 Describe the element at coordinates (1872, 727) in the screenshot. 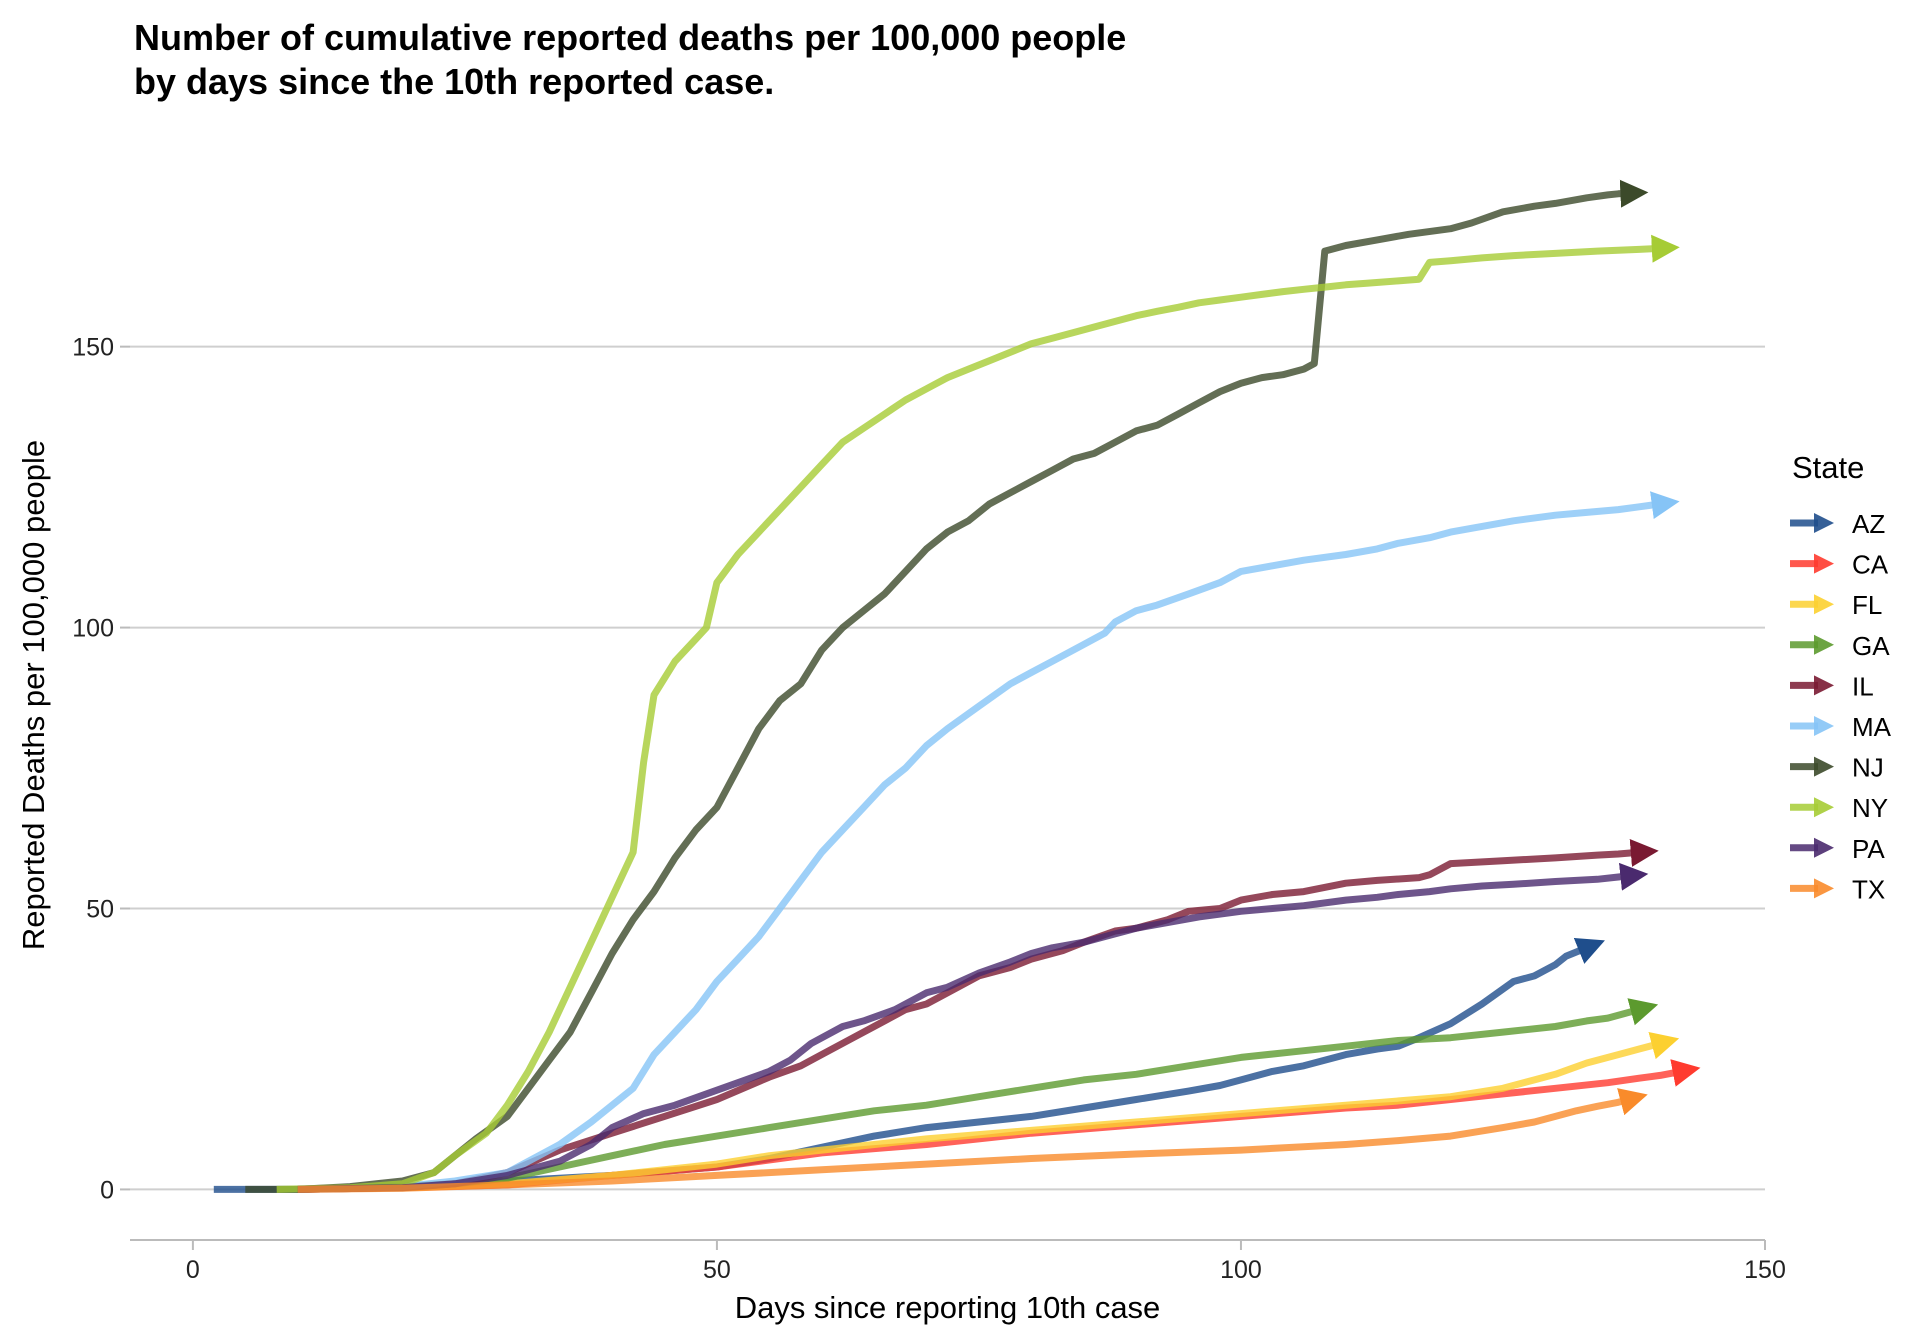

I see `legend-label: MA` at that location.